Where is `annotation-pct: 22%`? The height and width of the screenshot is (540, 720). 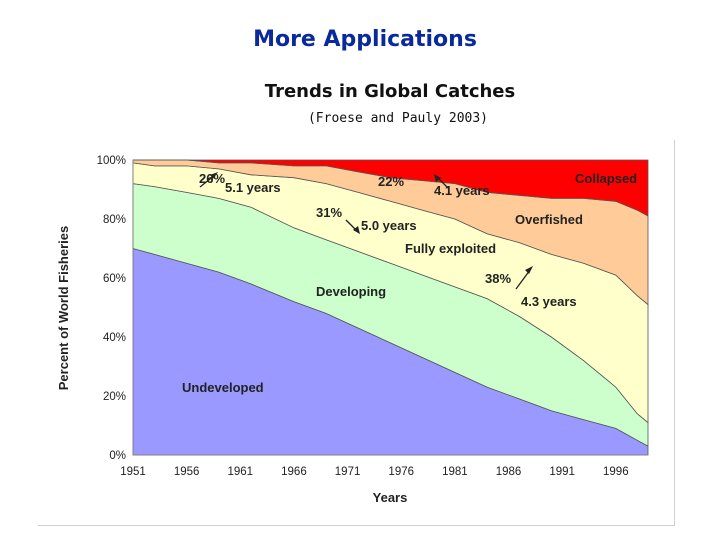 annotation-pct: 22% is located at coordinates (391, 181).